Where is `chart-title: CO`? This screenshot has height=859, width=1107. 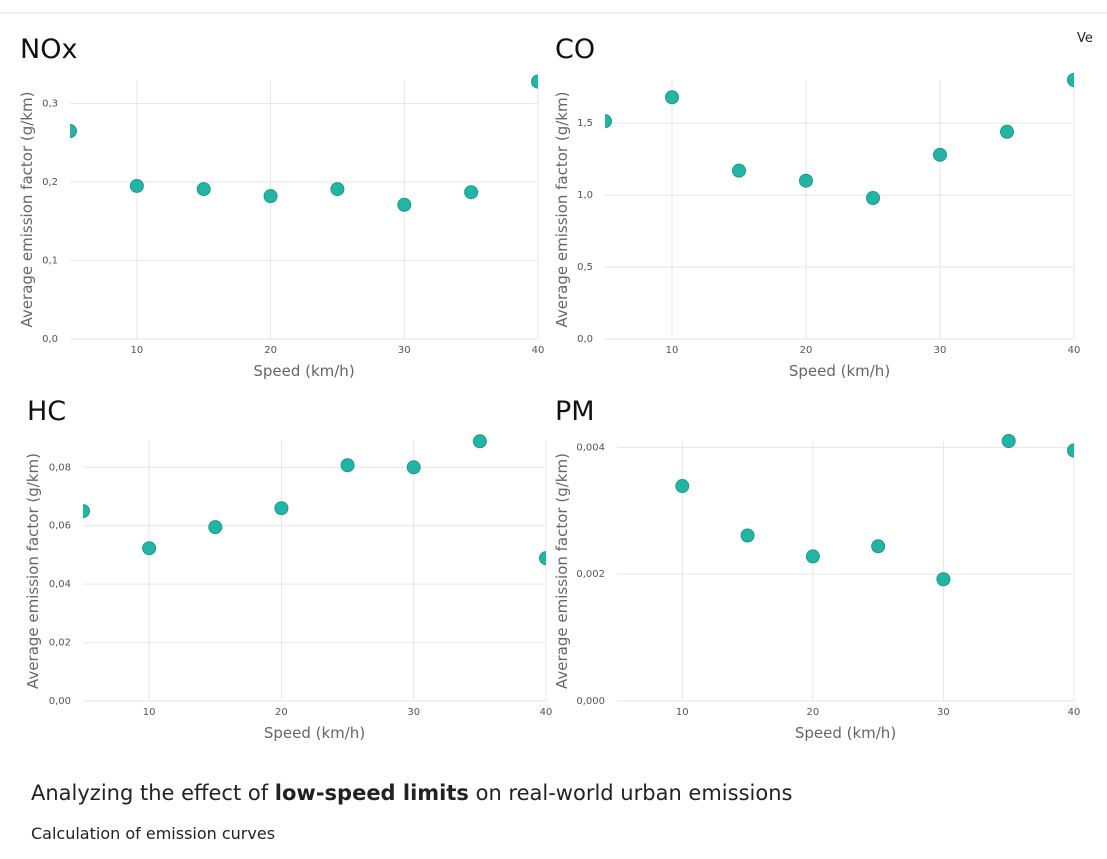
chart-title: CO is located at coordinates (575, 49).